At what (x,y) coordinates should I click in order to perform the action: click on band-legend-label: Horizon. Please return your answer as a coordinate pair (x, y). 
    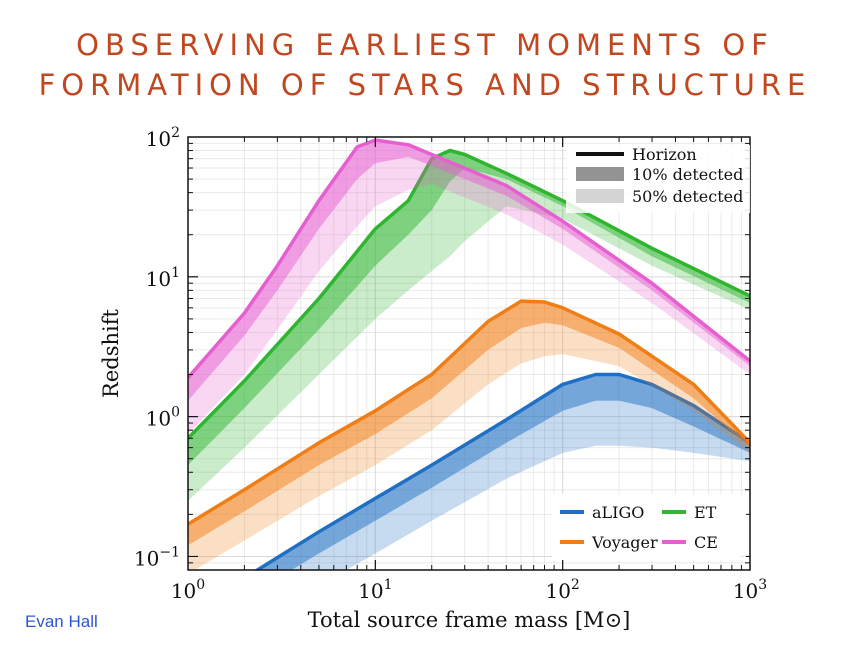
    Looking at the image, I should click on (664, 154).